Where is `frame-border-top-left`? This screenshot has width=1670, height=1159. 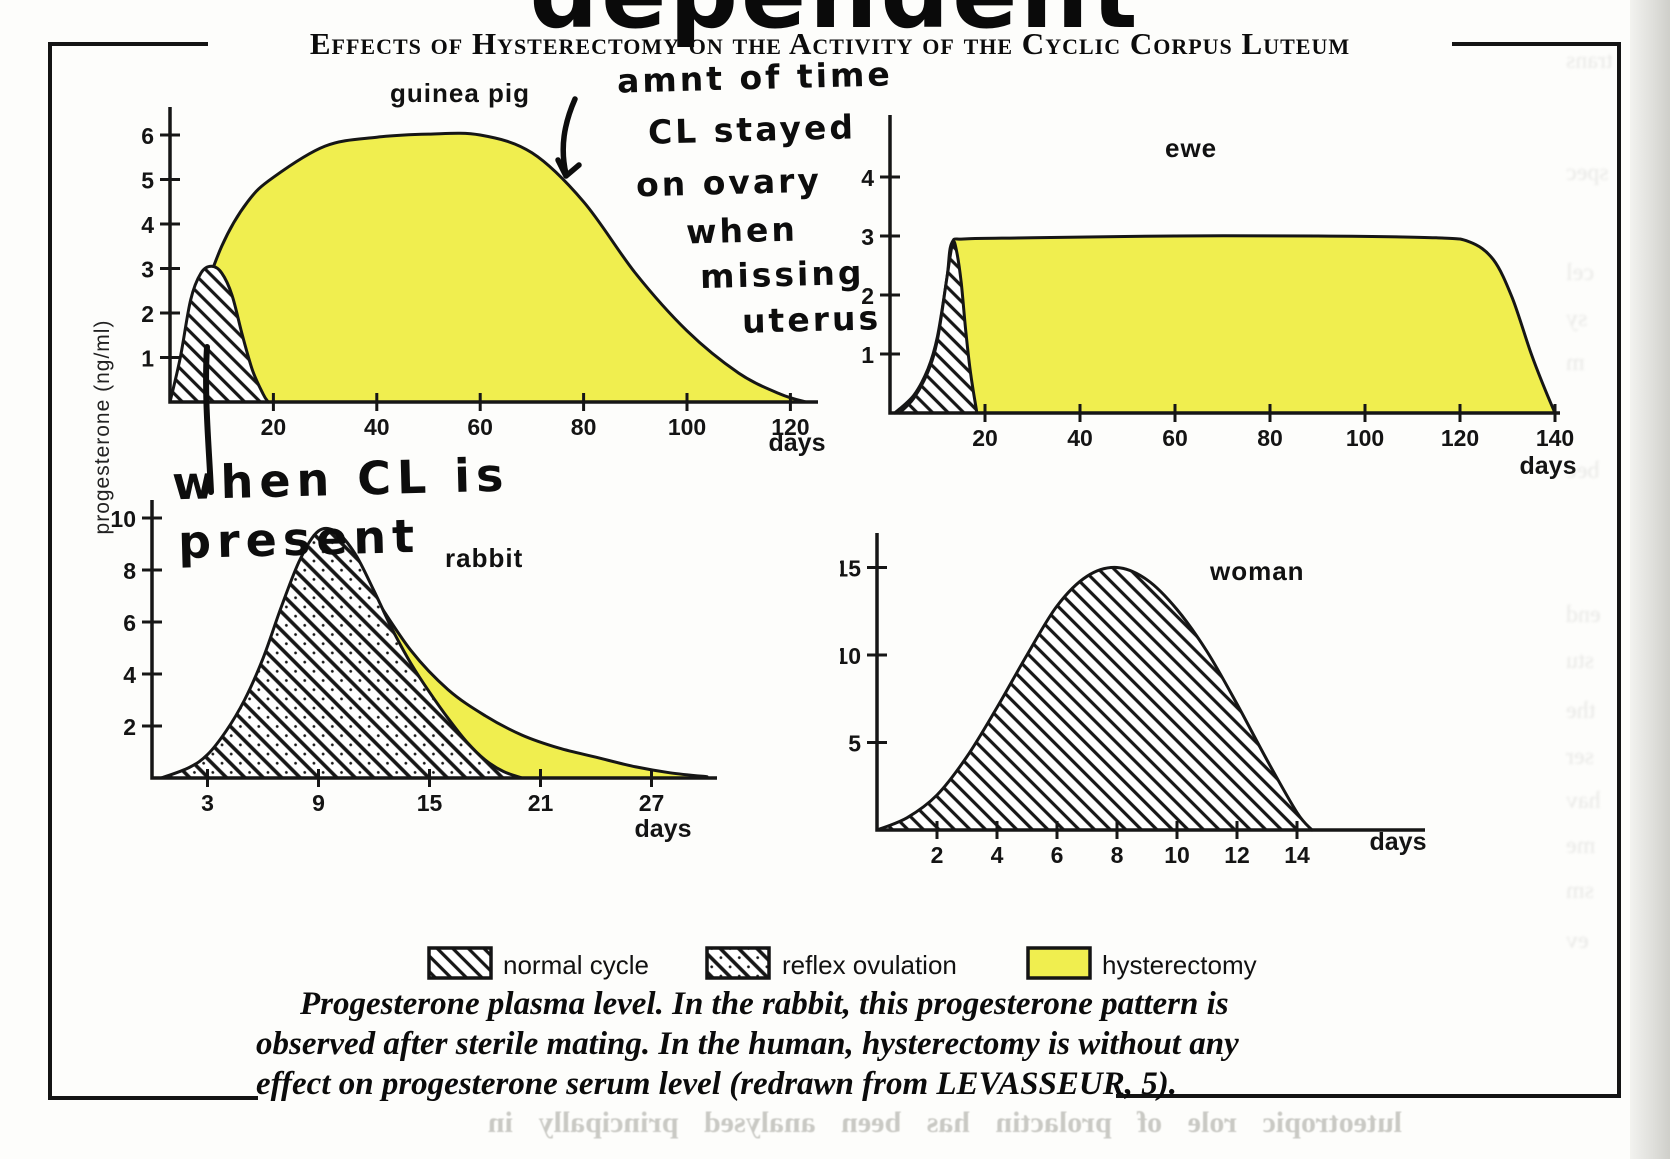 frame-border-top-left is located at coordinates (128, 44).